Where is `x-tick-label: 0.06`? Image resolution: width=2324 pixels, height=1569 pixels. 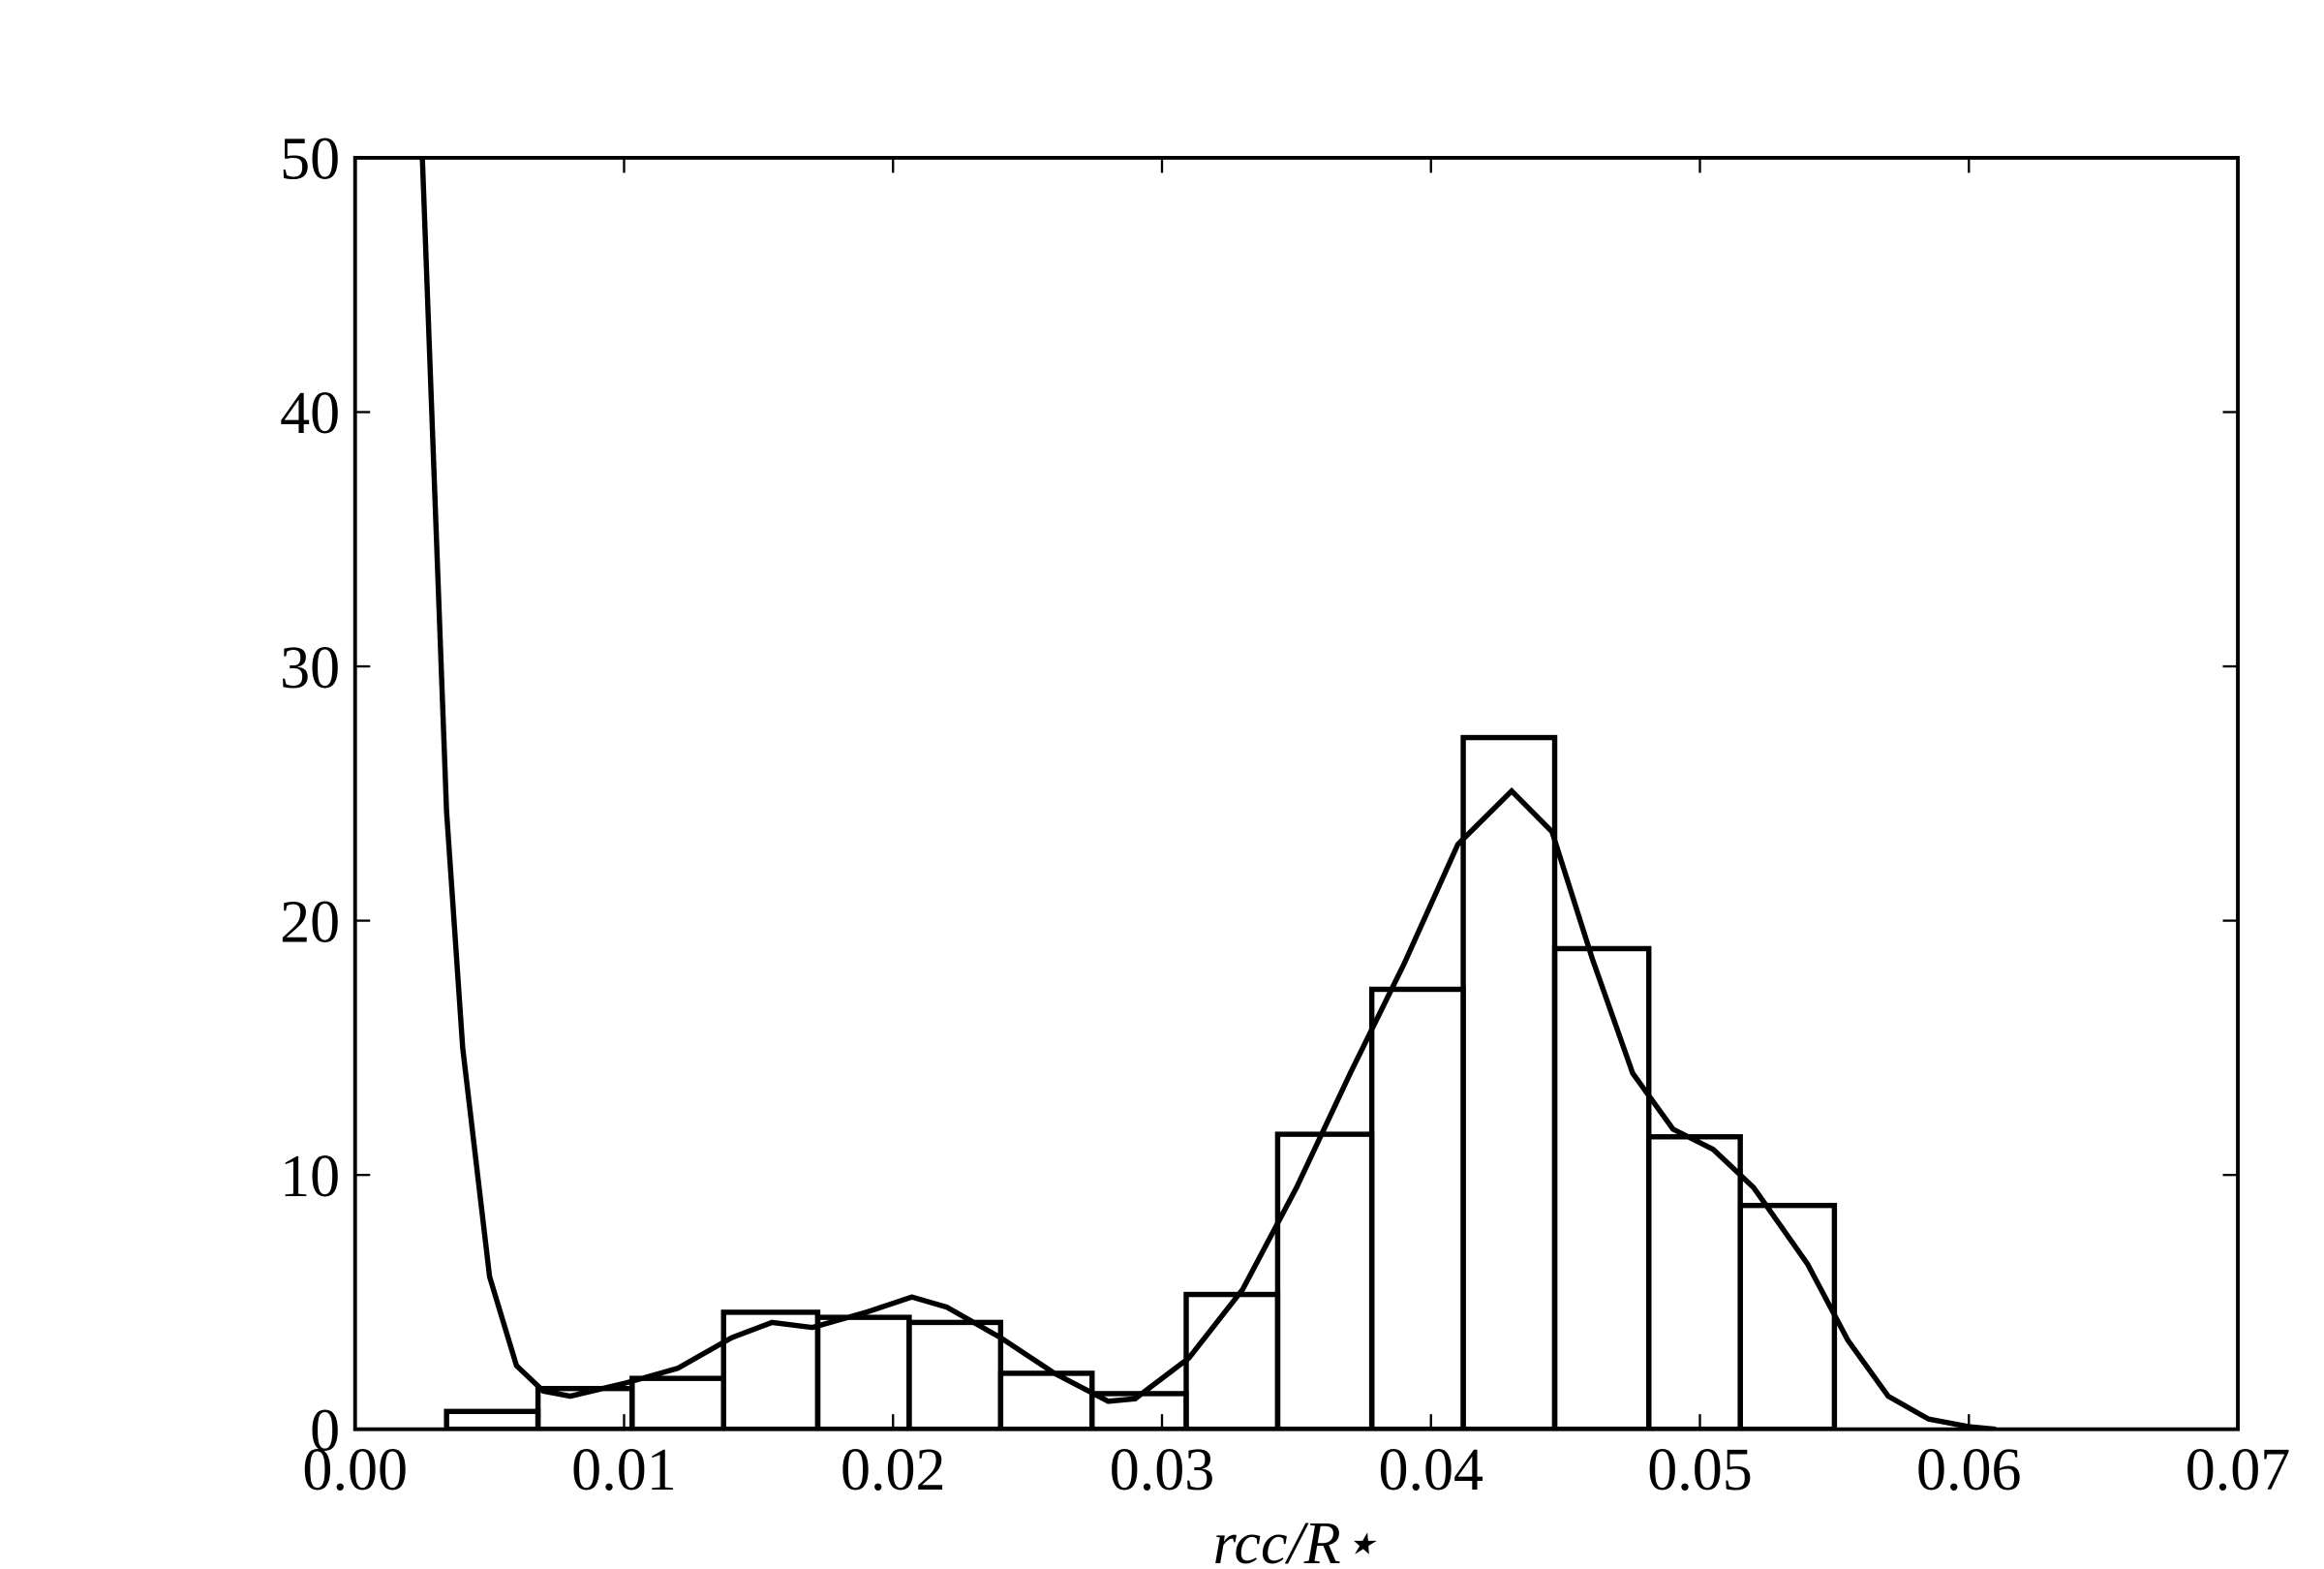 x-tick-label: 0.06 is located at coordinates (1969, 1470).